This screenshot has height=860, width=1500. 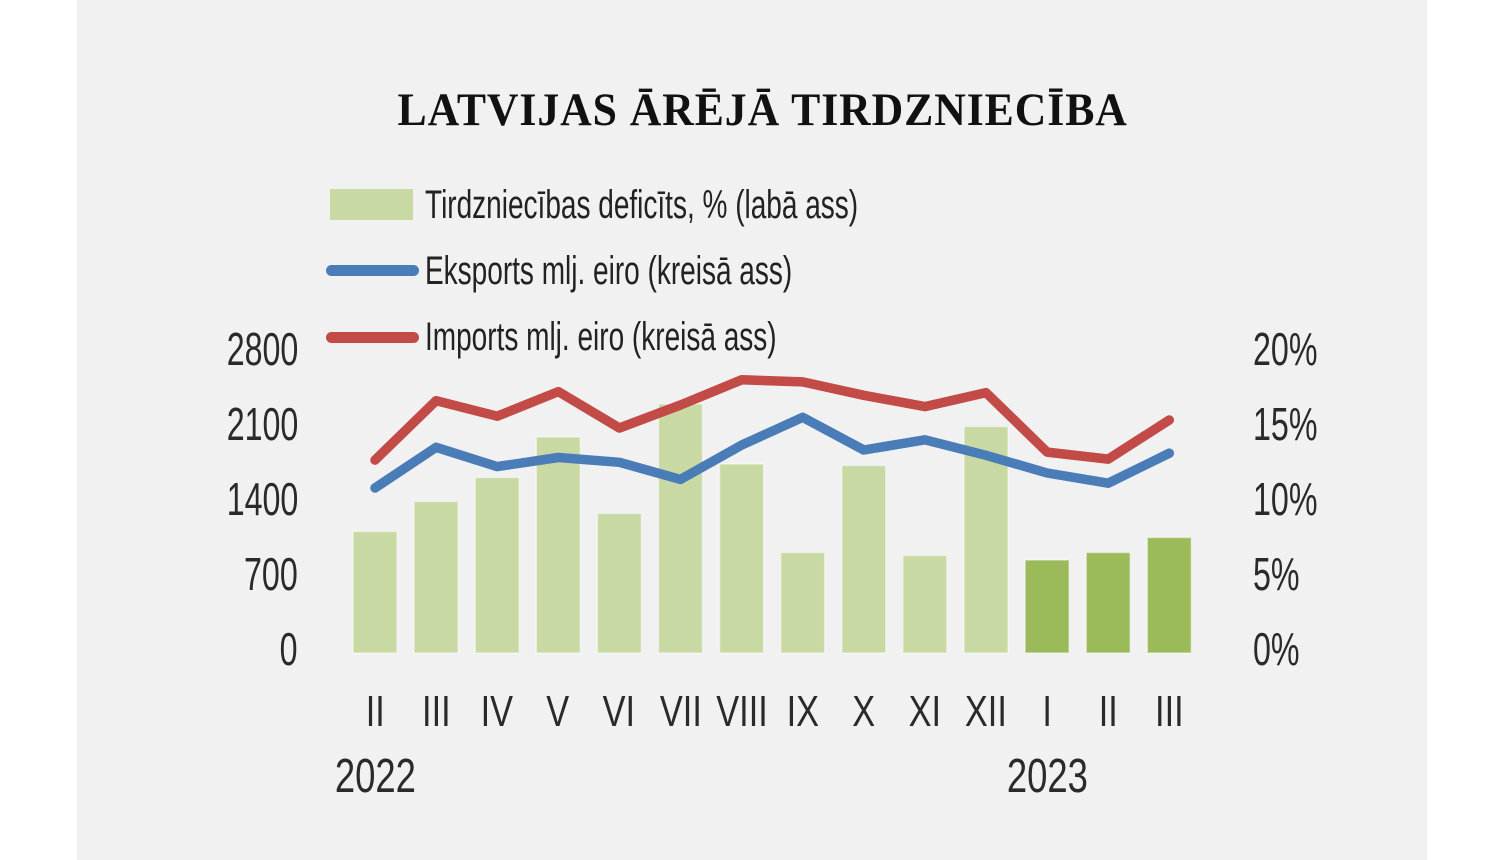 What do you see at coordinates (375, 592) in the screenshot?
I see `deficit-bar-2022-II` at bounding box center [375, 592].